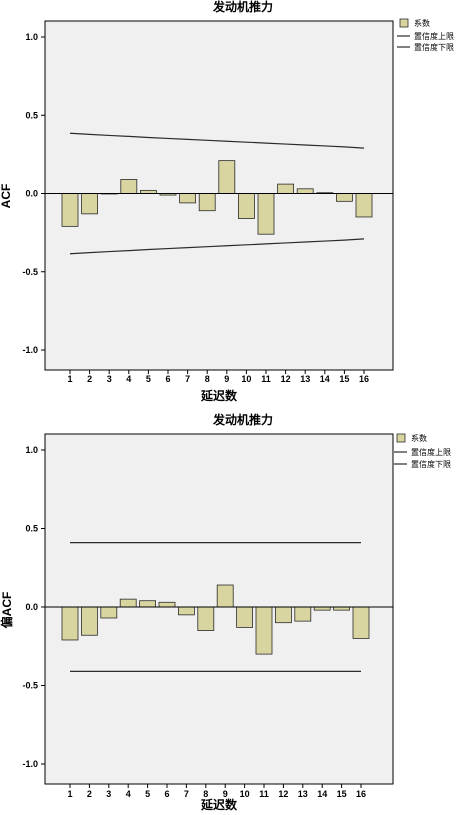 This screenshot has width=460, height=815. What do you see at coordinates (217, 246) in the screenshot?
I see `lower-confidence-line` at bounding box center [217, 246].